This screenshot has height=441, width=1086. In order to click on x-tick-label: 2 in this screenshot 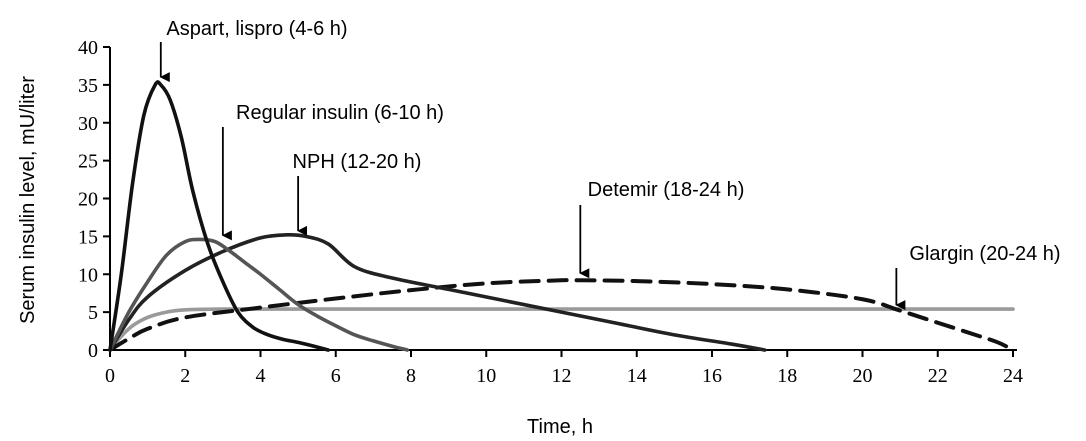, I will do `click(185, 376)`.